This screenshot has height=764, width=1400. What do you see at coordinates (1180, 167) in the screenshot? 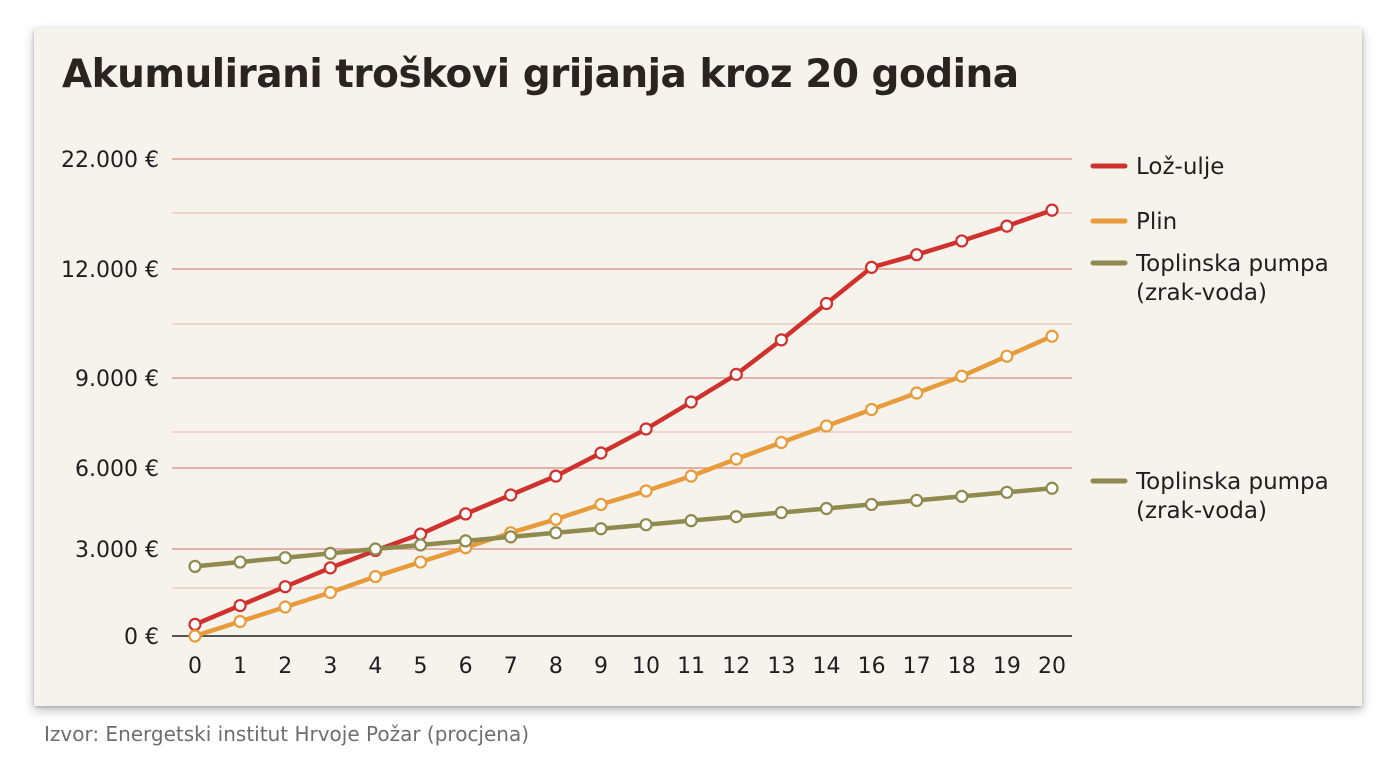
I see `legend-label: Lož-ulje` at bounding box center [1180, 167].